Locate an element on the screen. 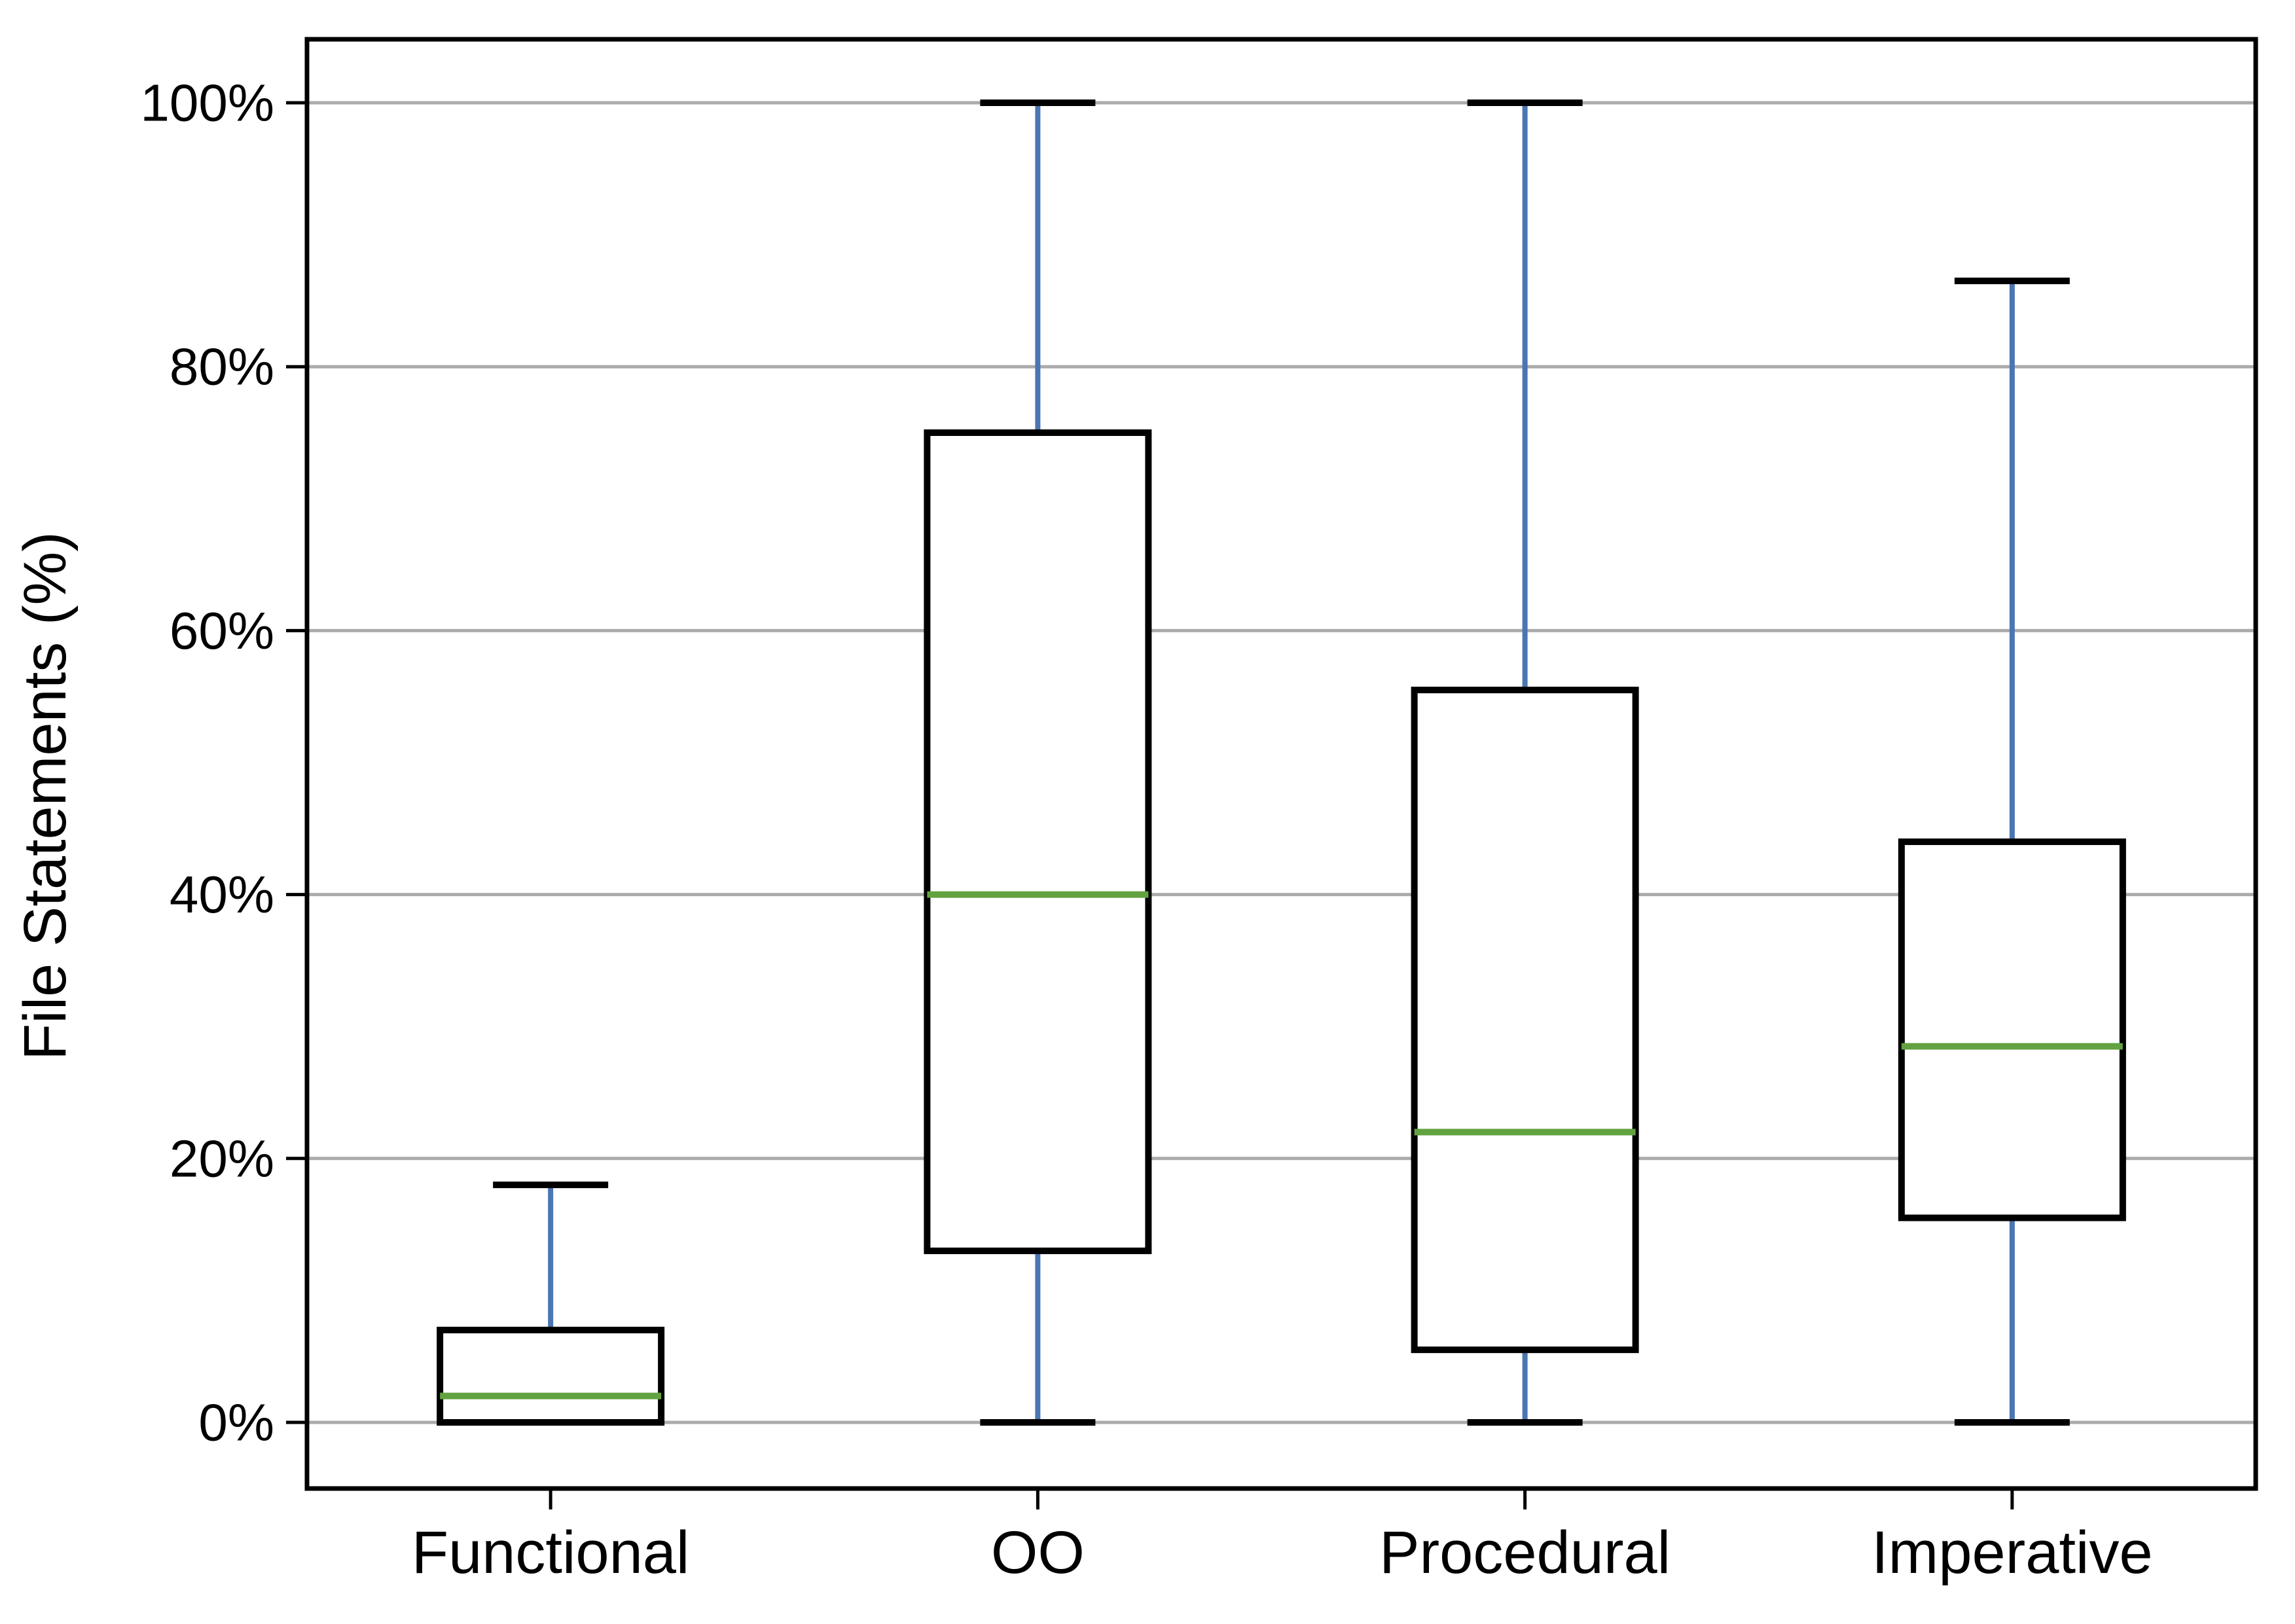 The height and width of the screenshot is (1624, 2295). x-category-label: Functional is located at coordinates (550, 1552).